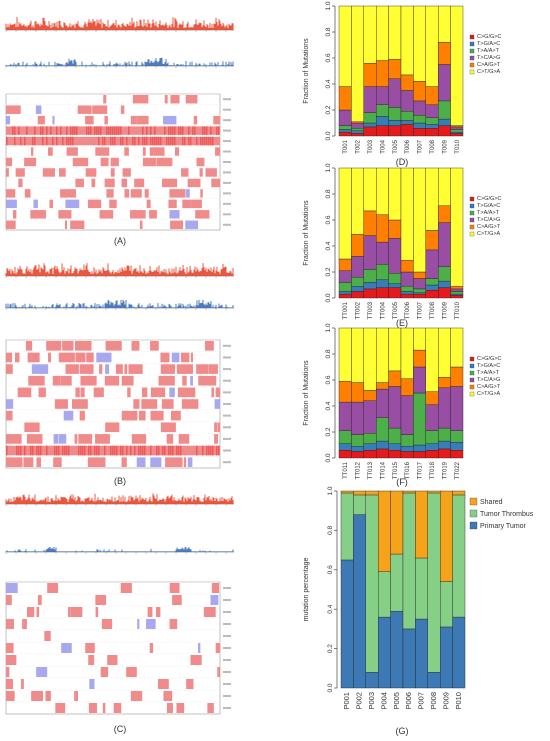 The image size is (550, 741). What do you see at coordinates (445, 310) in the screenshot?
I see `x-tick-label: TT009` at bounding box center [445, 310].